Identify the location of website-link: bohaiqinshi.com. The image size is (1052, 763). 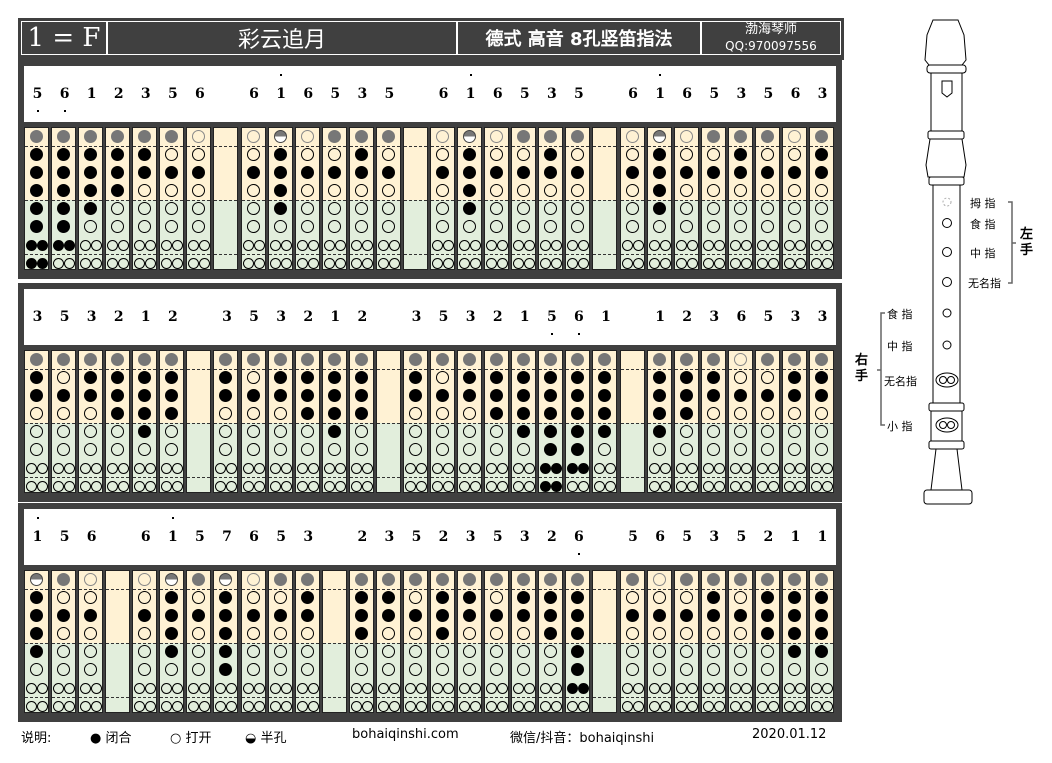
(405, 734).